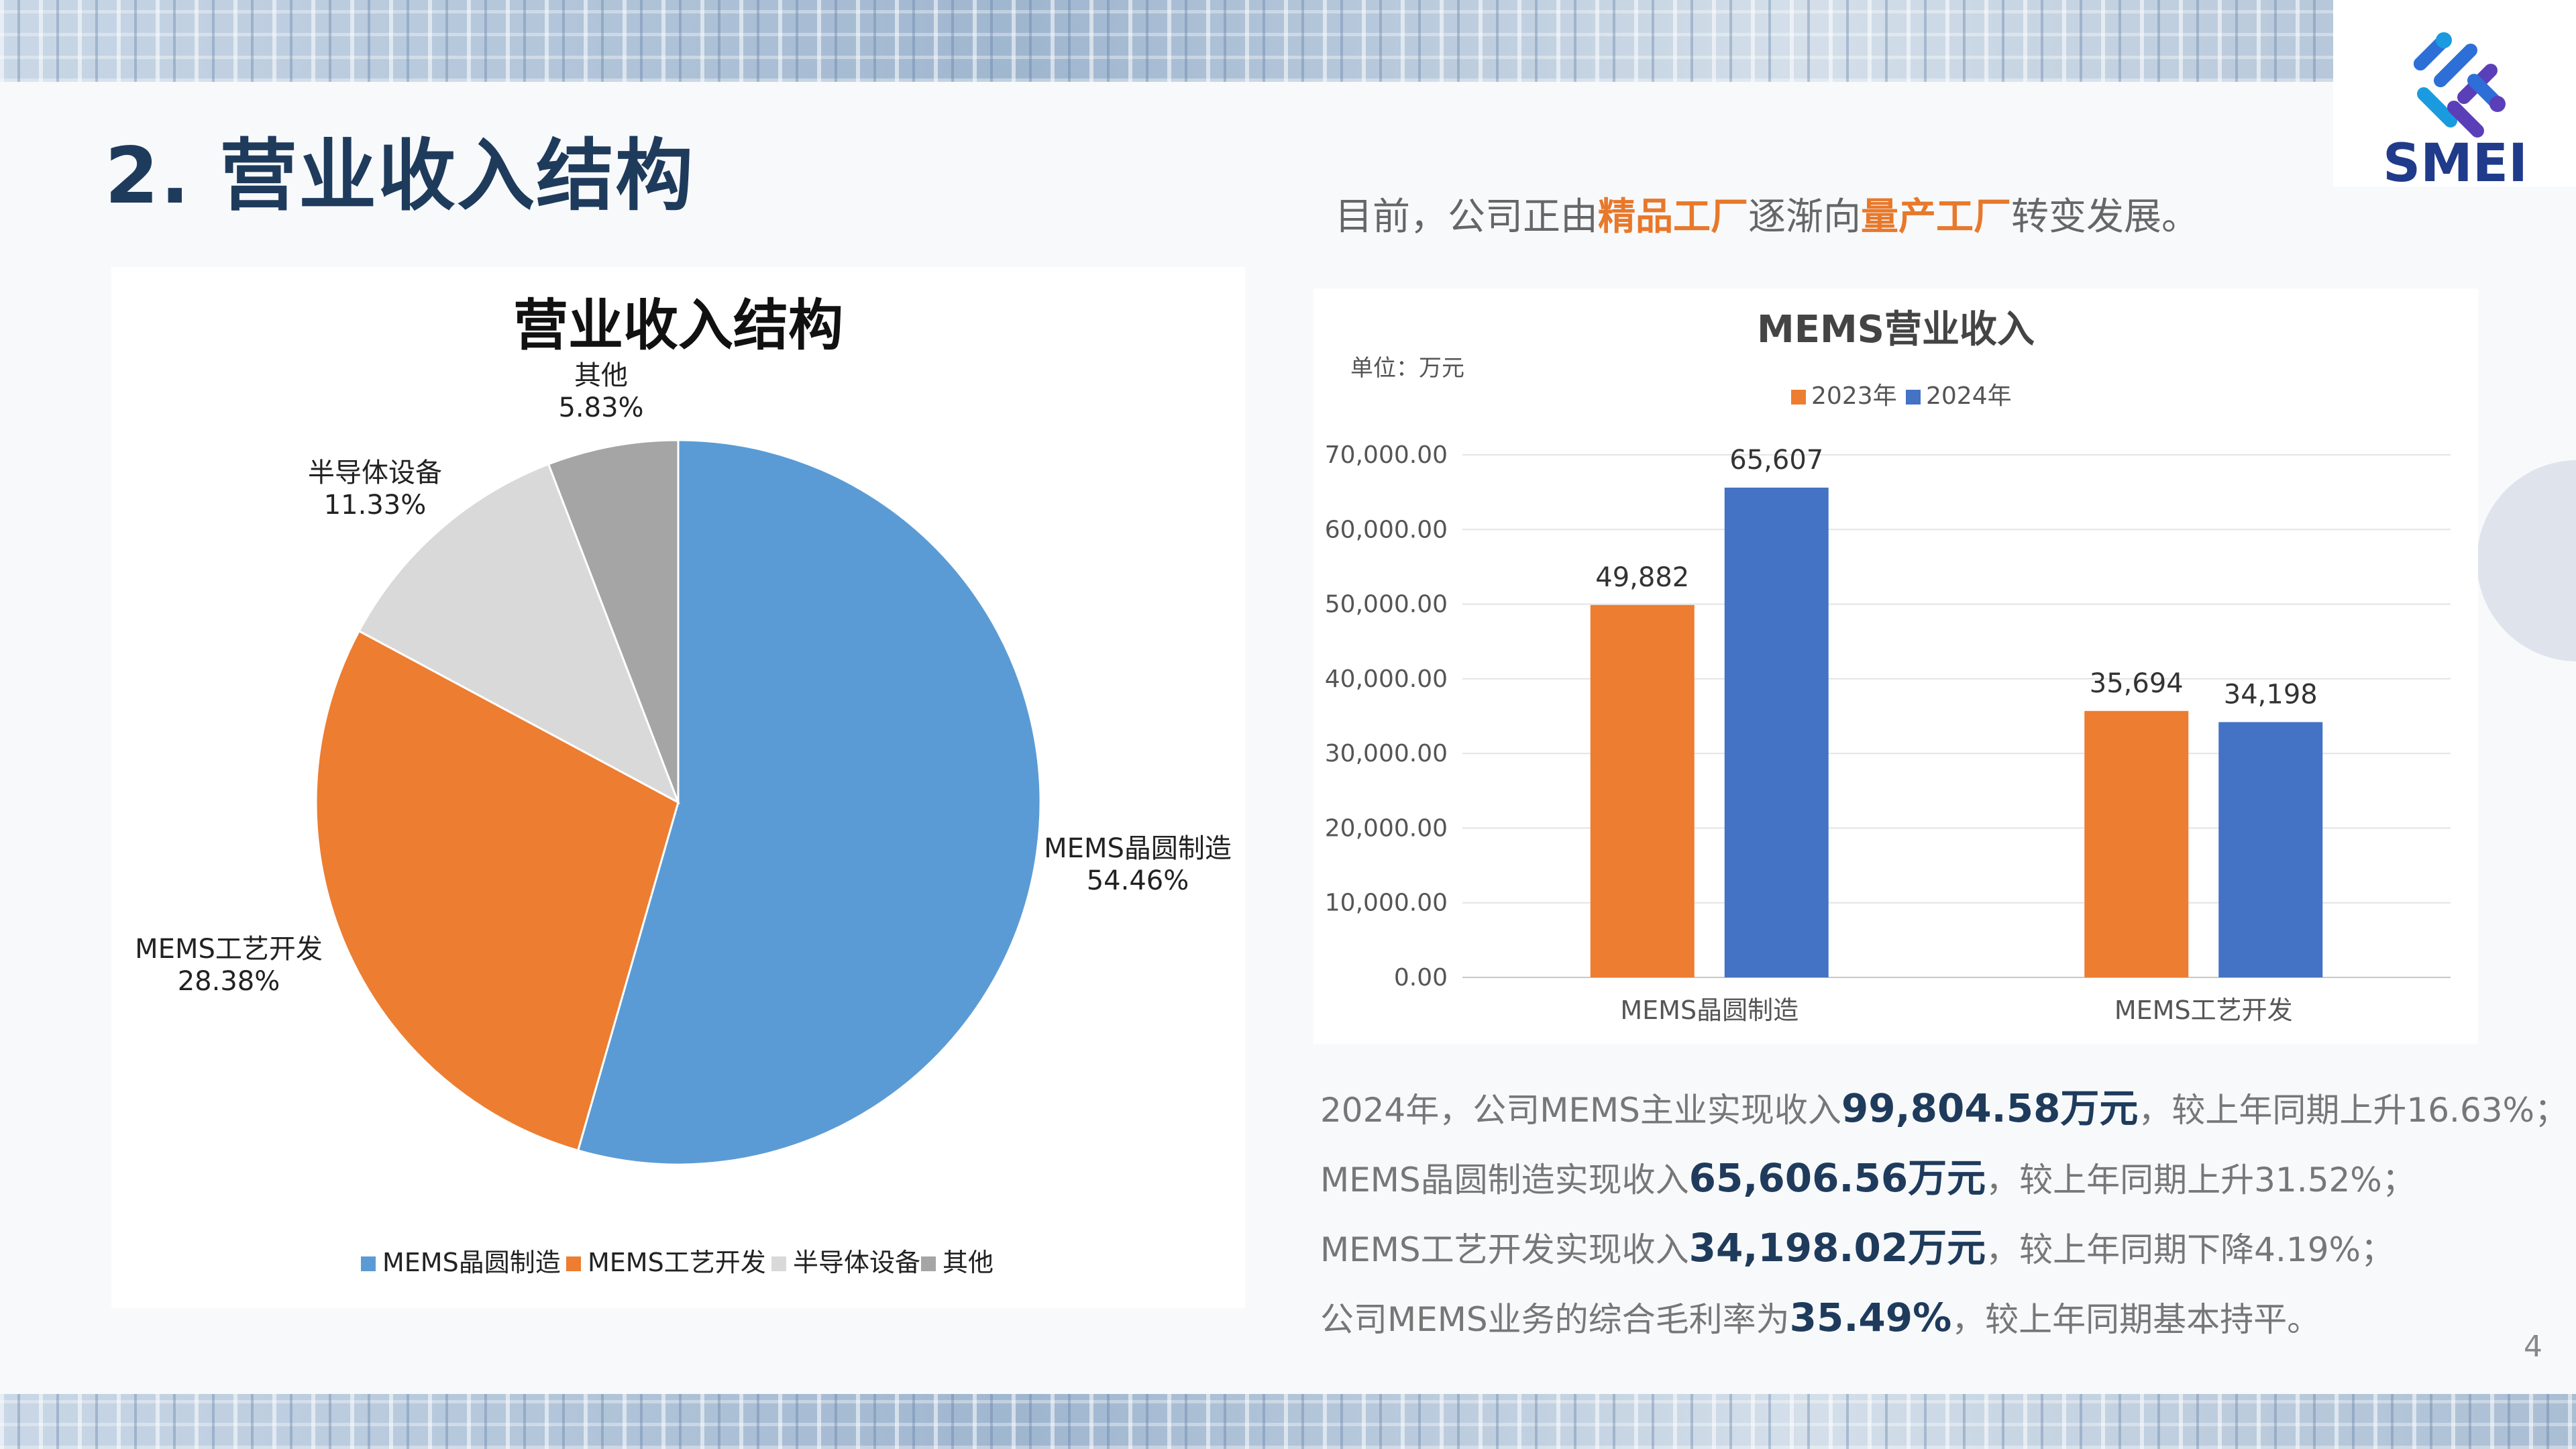  Describe the element at coordinates (1896, 330) in the screenshot. I see `bar-chart-title: MEMS营业收入` at that location.